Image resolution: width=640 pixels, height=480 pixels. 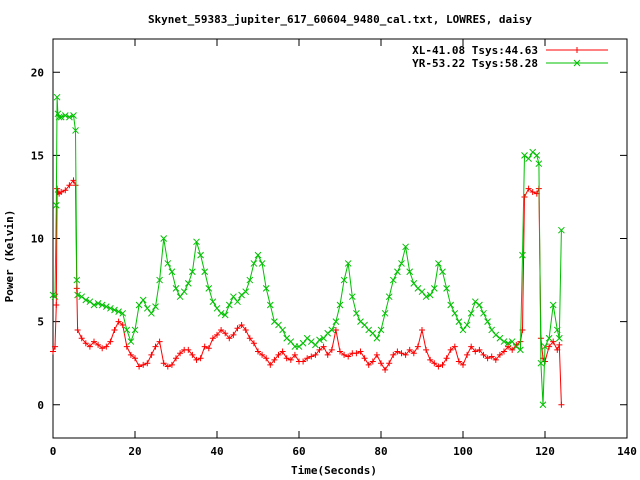 What do you see at coordinates (380, 451) in the screenshot?
I see `x-tick-label: 80` at bounding box center [380, 451].